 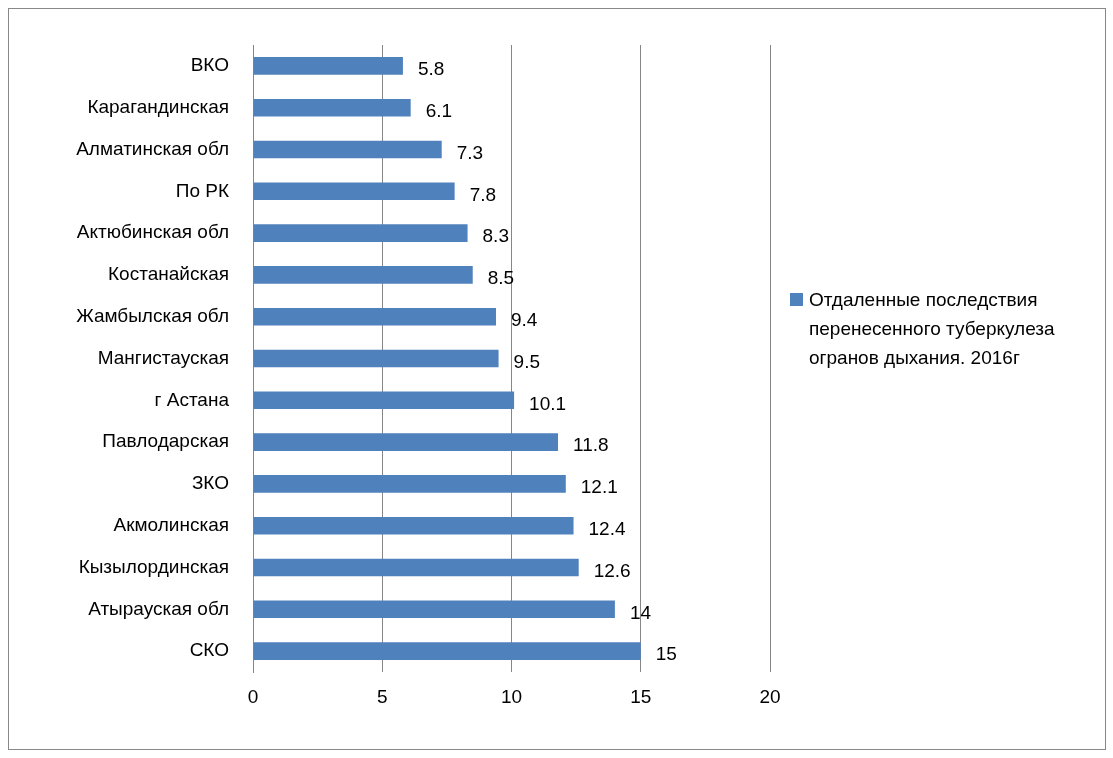 I want to click on data-label: 8.5, so click(x=501, y=278).